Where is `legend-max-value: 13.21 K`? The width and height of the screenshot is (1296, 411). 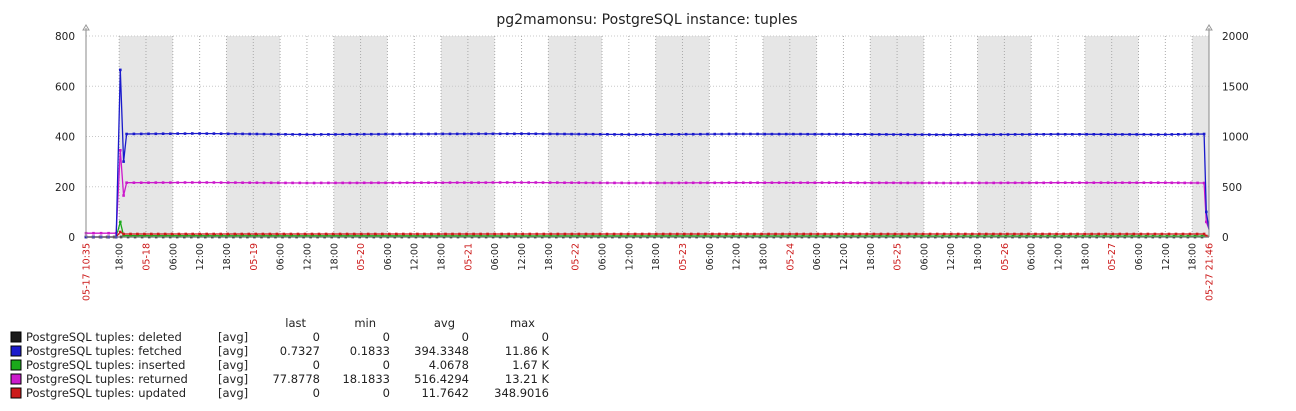
legend-max-value: 13.21 K is located at coordinates (527, 379).